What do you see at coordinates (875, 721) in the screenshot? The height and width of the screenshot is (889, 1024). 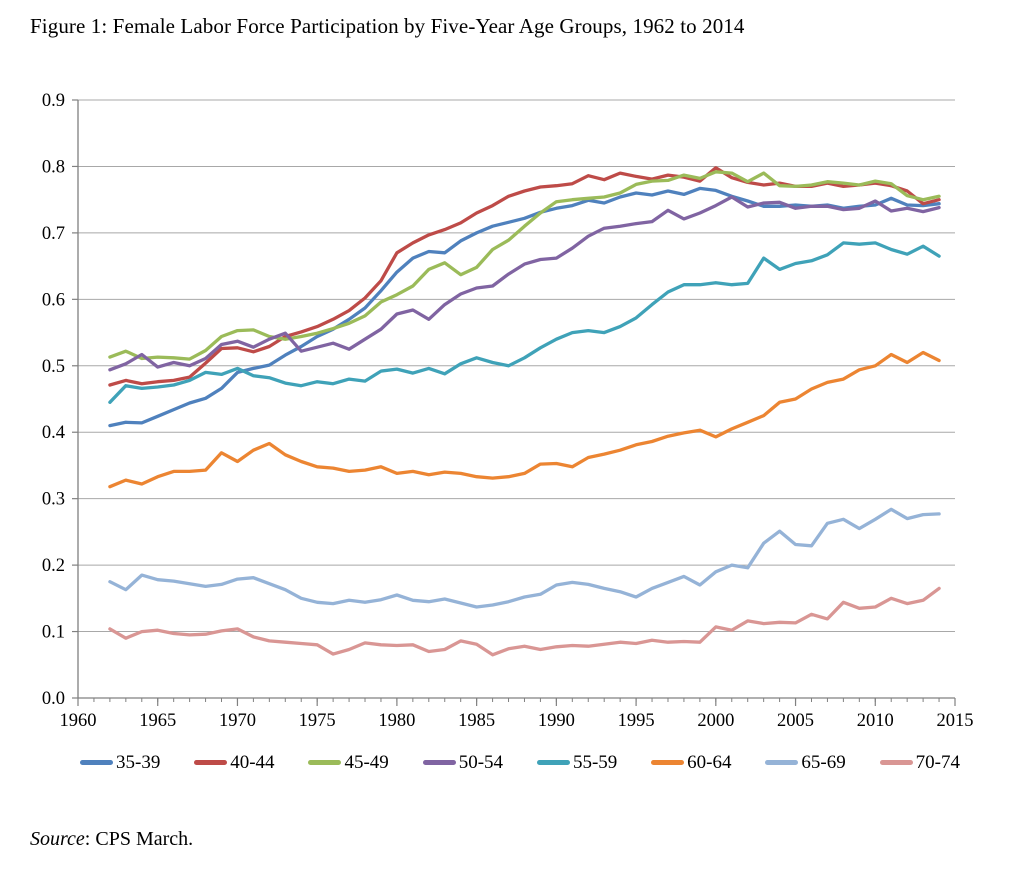 I see `x-tick-label: 2010` at bounding box center [875, 721].